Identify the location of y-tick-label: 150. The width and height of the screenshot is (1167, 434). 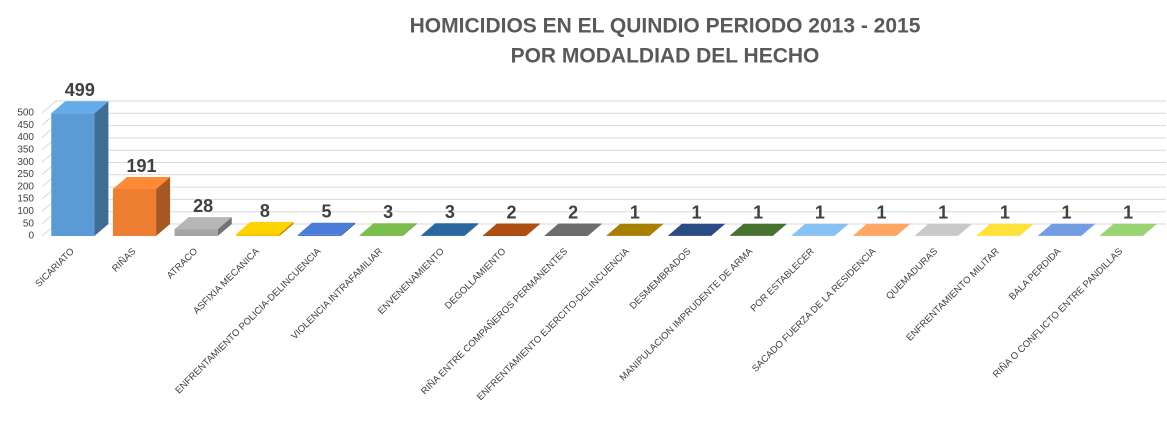
(25, 199).